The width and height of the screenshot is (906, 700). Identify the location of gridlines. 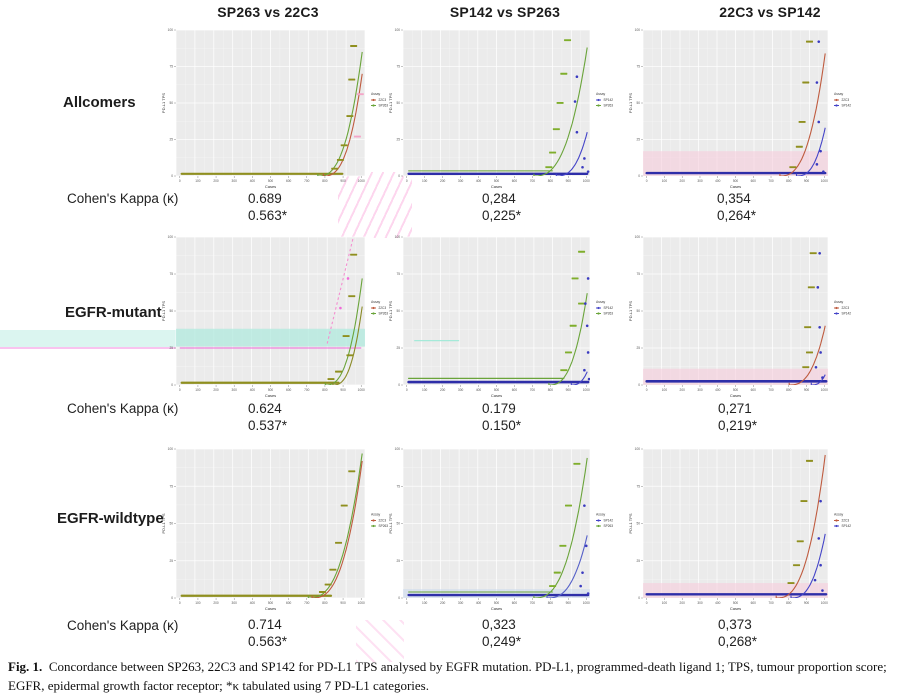
(270, 103).